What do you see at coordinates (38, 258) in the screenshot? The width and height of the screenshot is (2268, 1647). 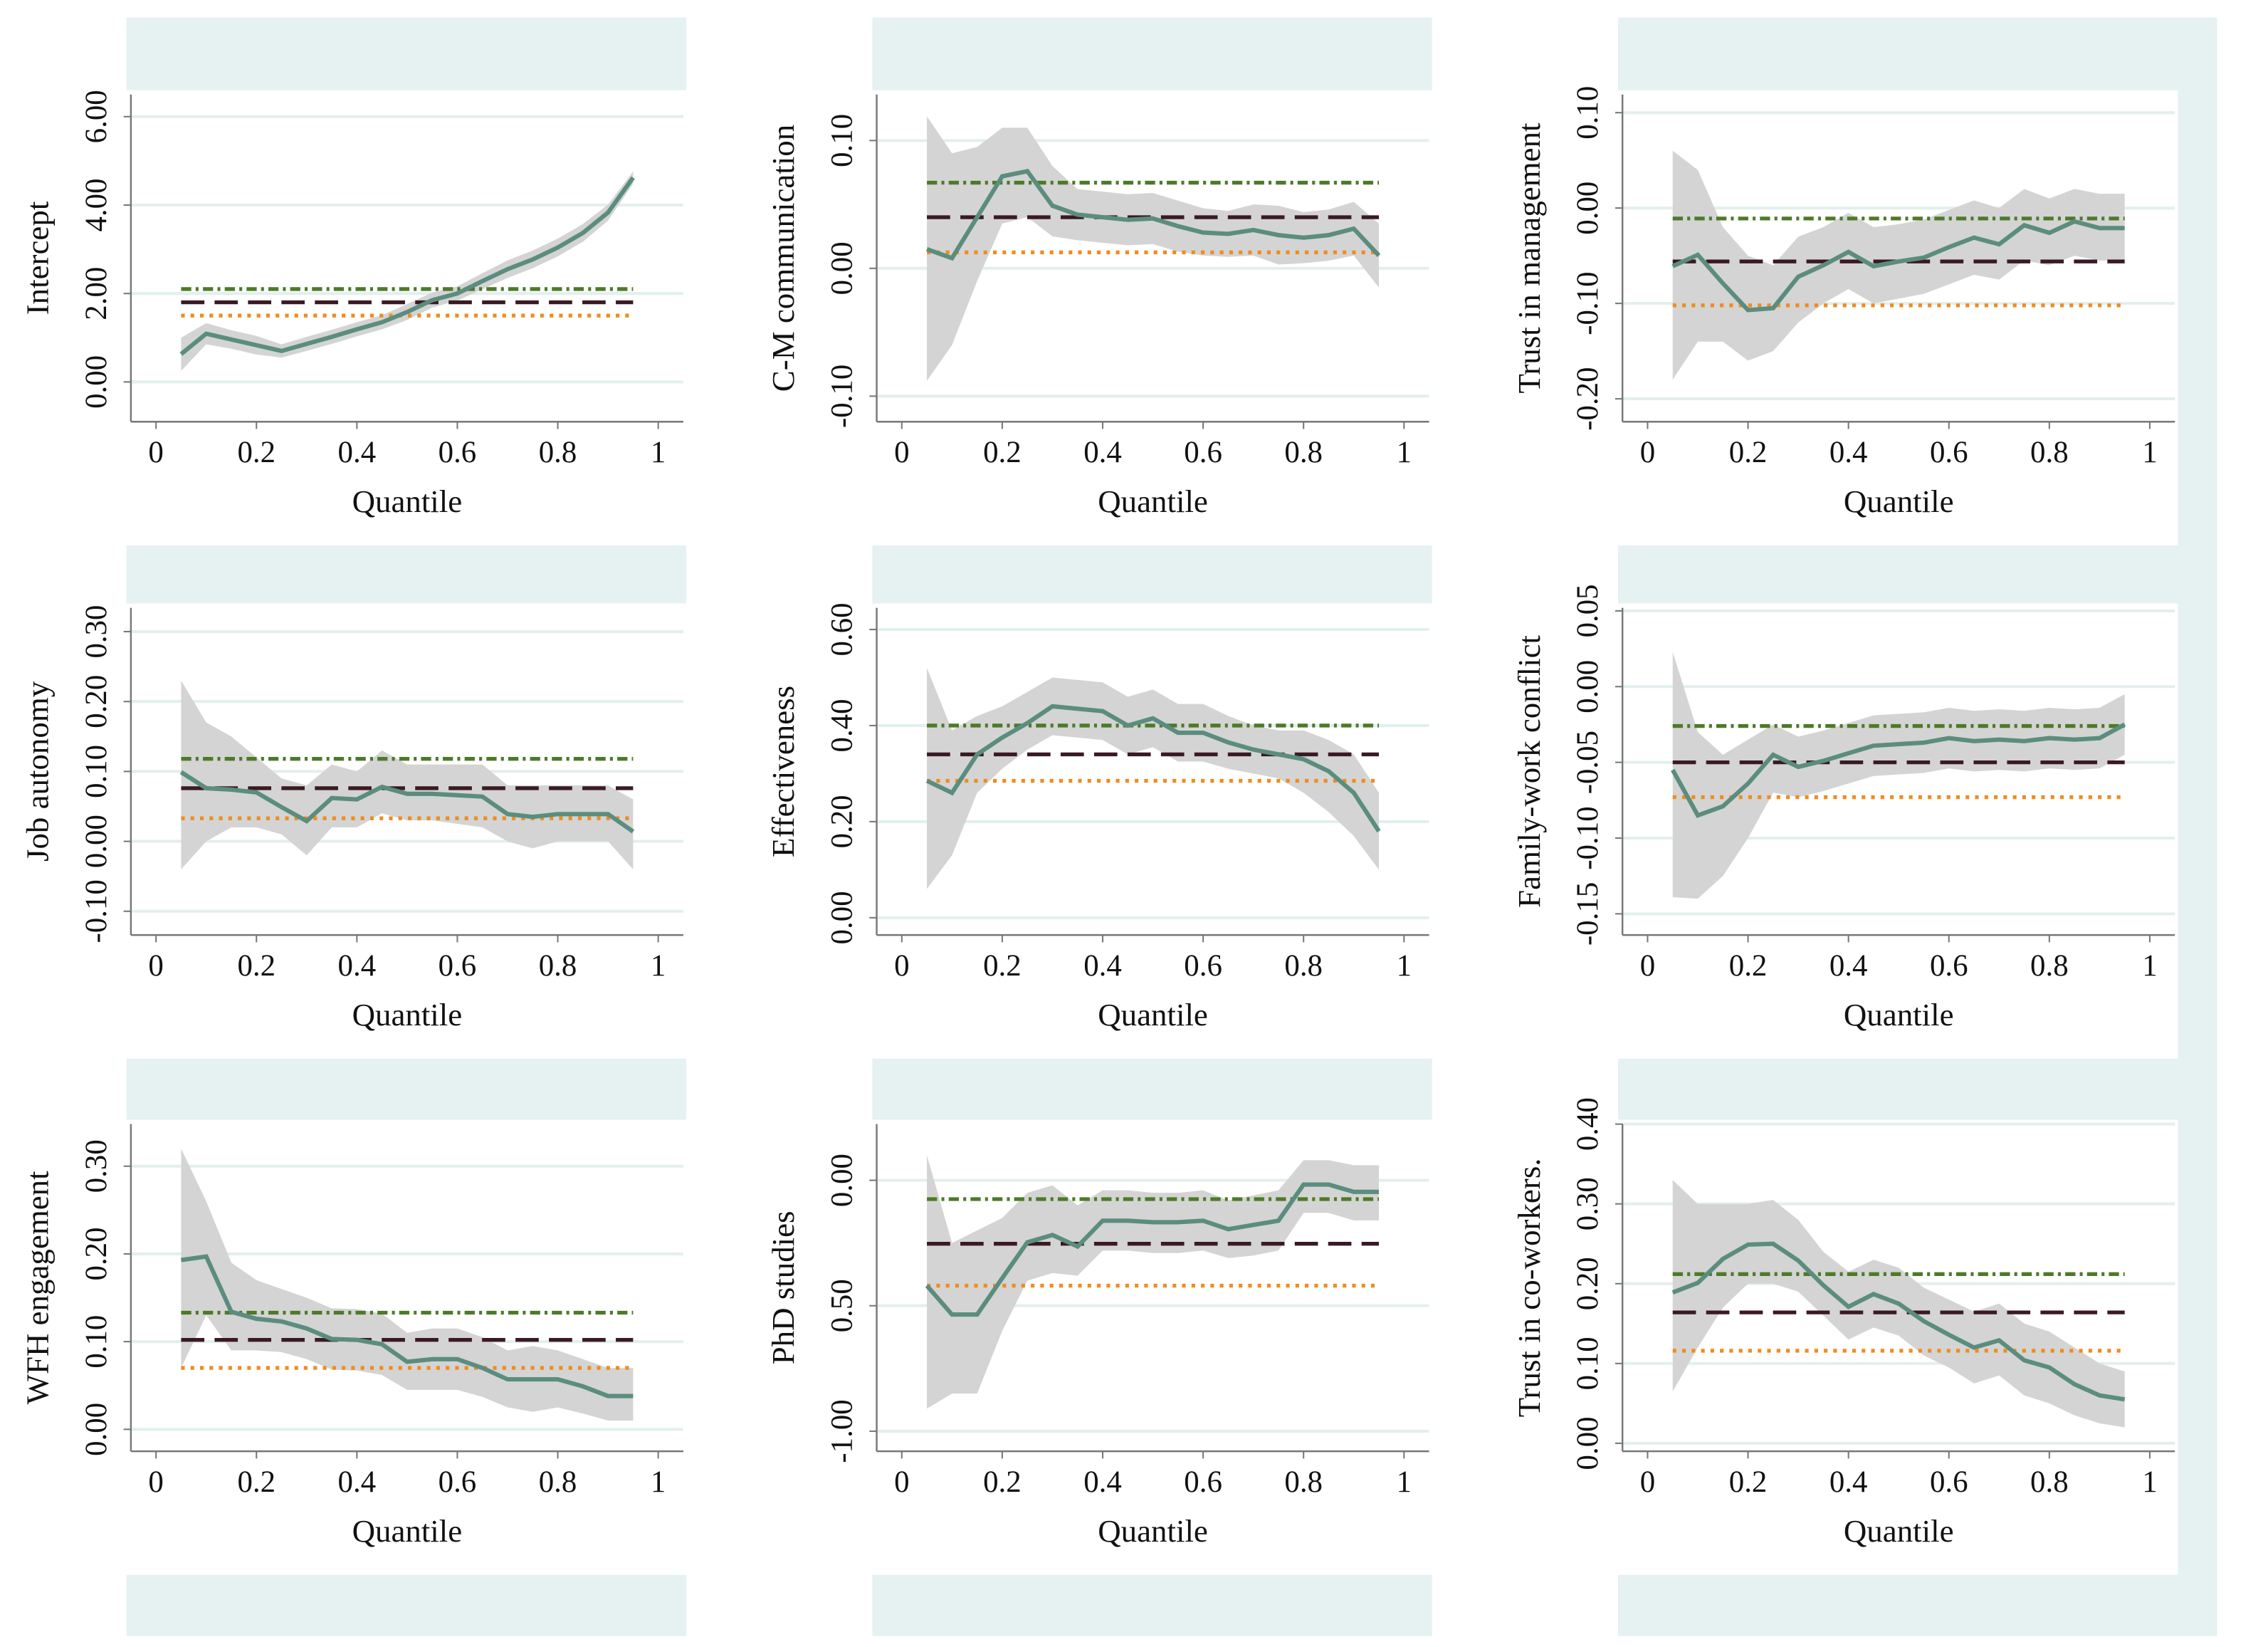 I see `y-axis-label: Intercept` at bounding box center [38, 258].